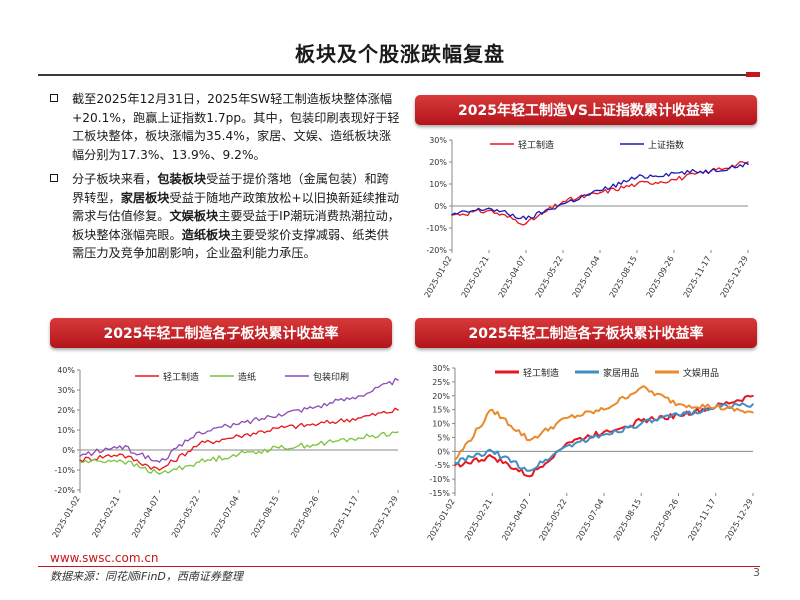  Describe the element at coordinates (621, 373) in the screenshot. I see `legend-label: 家居用品` at that location.